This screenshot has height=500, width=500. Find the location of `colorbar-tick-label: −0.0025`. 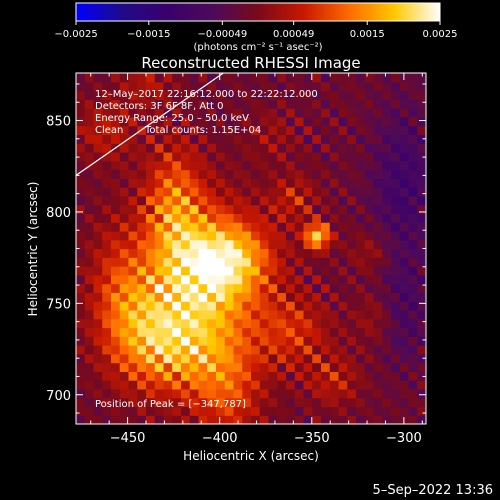

colorbar-tick-label: −0.0025 is located at coordinates (75, 34).